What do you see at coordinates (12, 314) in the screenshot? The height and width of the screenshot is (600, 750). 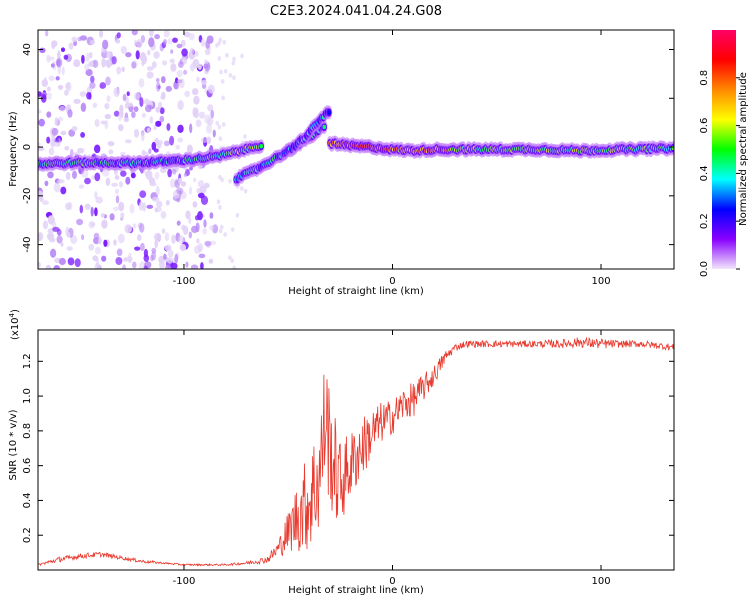 I see `snr-scale-exponent: 4` at bounding box center [12, 314].